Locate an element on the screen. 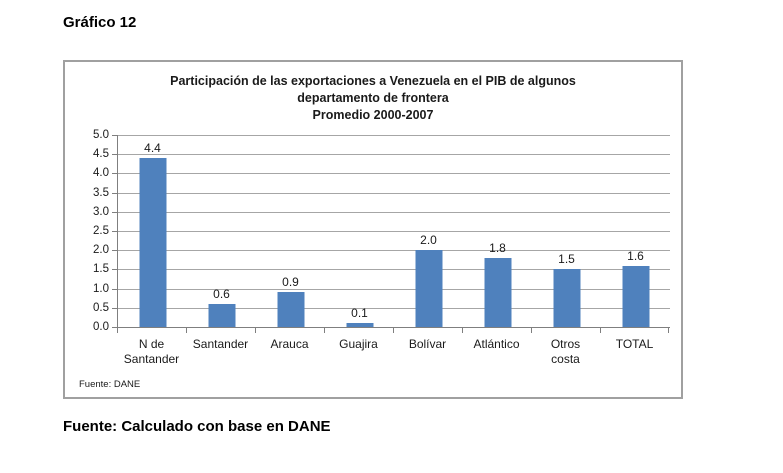  bar-bol-var is located at coordinates (428, 288).